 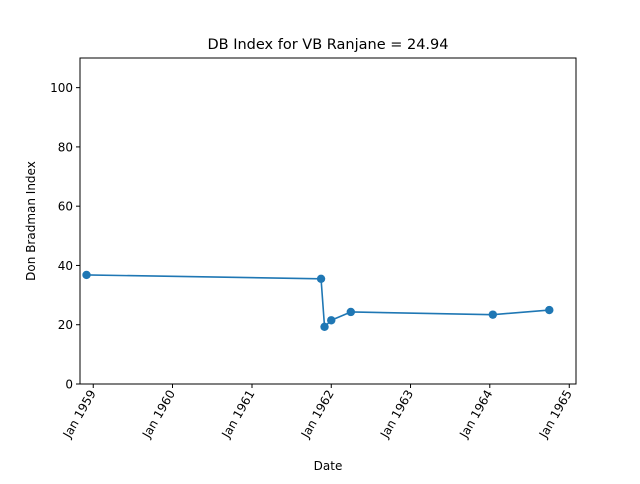 I want to click on y-tick-label: 0, so click(x=69, y=385).